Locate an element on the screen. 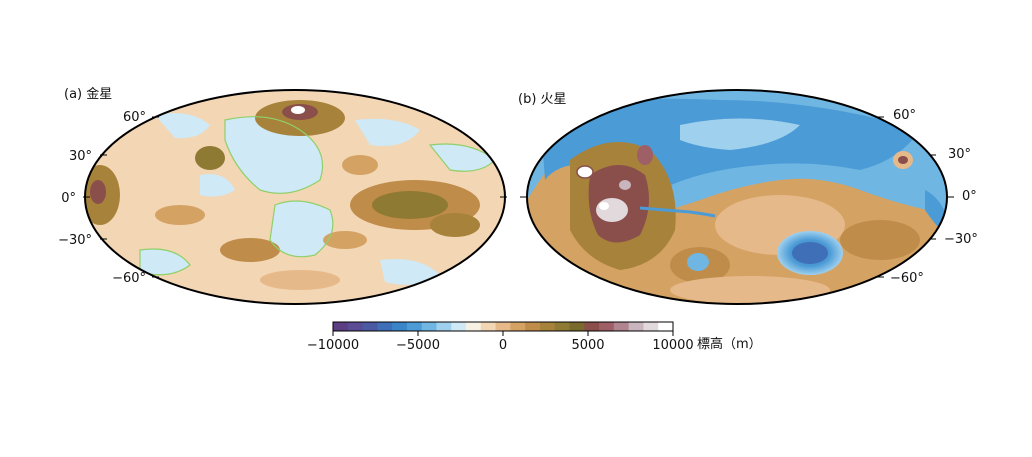 The width and height of the screenshot is (1032, 457). mars-lat-ticks is located at coordinates (737, 197).